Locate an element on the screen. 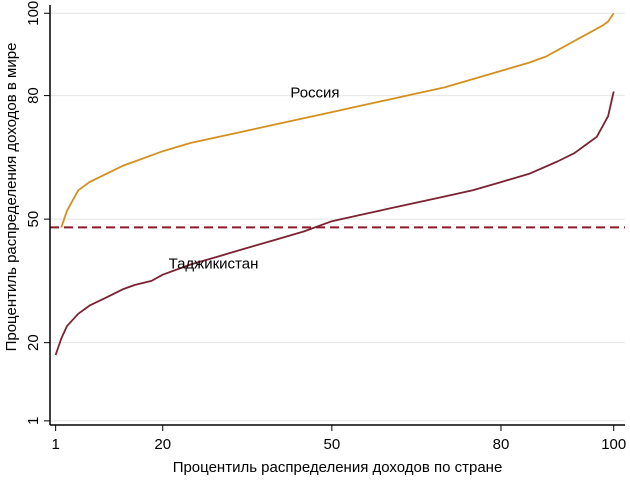 Image resolution: width=630 pixels, height=480 pixels. x-tick-label-1: 1 is located at coordinates (55, 444).